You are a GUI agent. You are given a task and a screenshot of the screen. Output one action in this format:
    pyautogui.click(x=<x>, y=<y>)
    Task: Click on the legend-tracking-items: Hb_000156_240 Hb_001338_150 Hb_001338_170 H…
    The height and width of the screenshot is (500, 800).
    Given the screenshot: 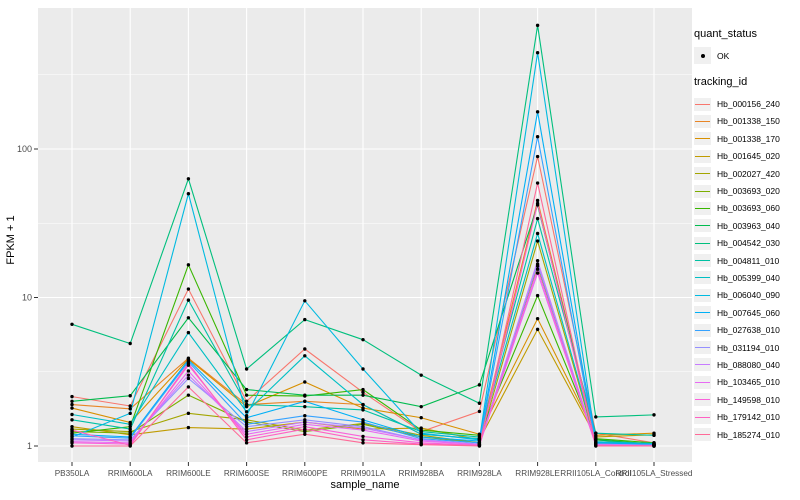 What is the action you would take?
    pyautogui.click(x=747, y=269)
    